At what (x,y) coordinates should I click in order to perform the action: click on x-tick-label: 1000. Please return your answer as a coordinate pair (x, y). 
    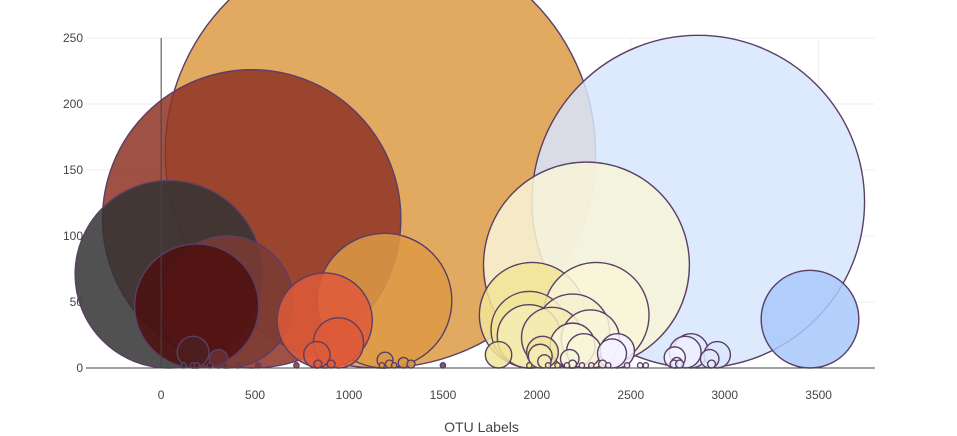
    Looking at the image, I should click on (349, 395).